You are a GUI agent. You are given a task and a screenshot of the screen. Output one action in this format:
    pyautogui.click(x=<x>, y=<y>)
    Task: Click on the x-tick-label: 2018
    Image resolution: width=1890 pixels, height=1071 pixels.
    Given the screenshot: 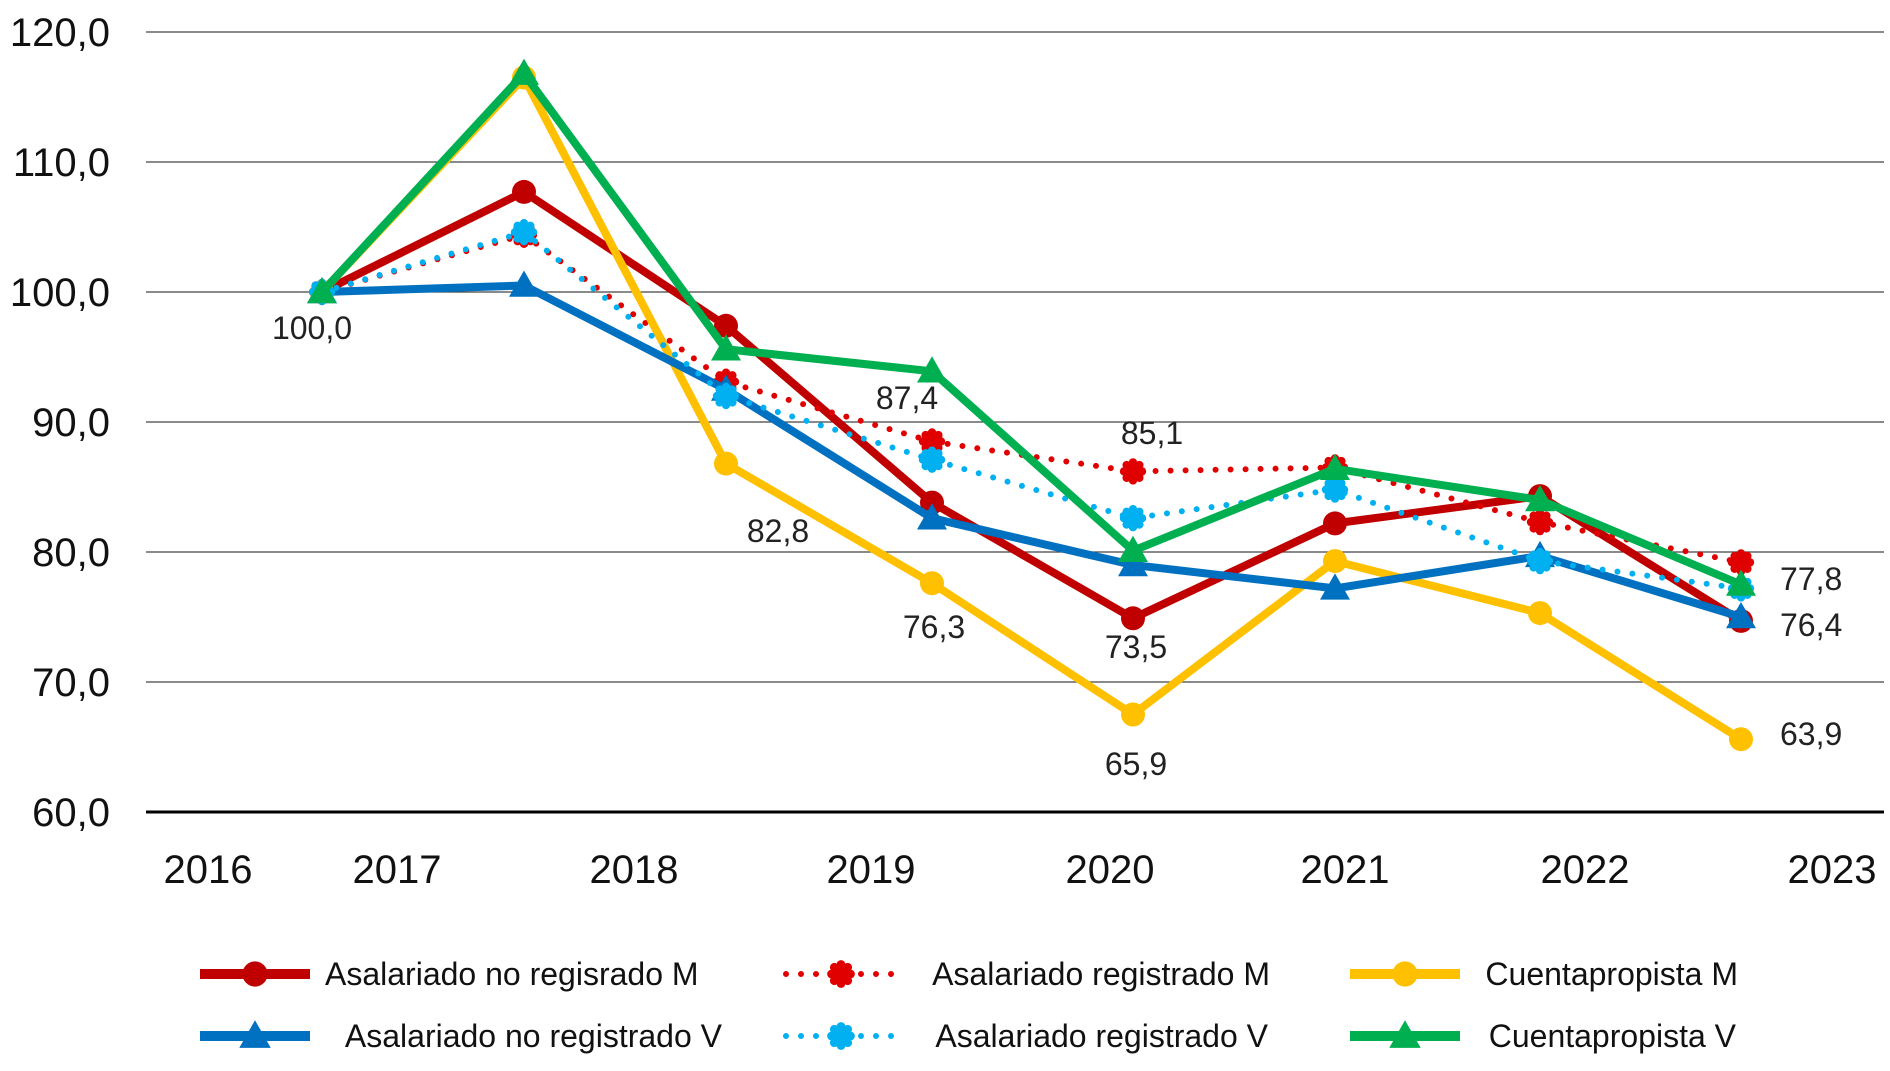 What is the action you would take?
    pyautogui.click(x=634, y=870)
    